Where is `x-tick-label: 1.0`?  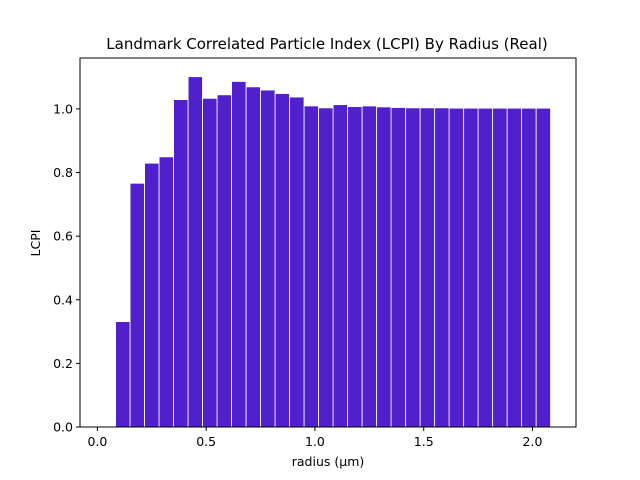
x-tick-label: 1.0 is located at coordinates (315, 441).